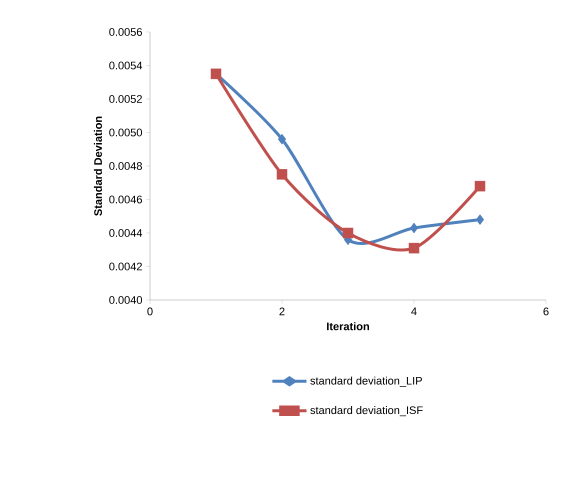 This screenshot has width=585, height=489. I want to click on y-tick-label: 0.0052, so click(125, 99).